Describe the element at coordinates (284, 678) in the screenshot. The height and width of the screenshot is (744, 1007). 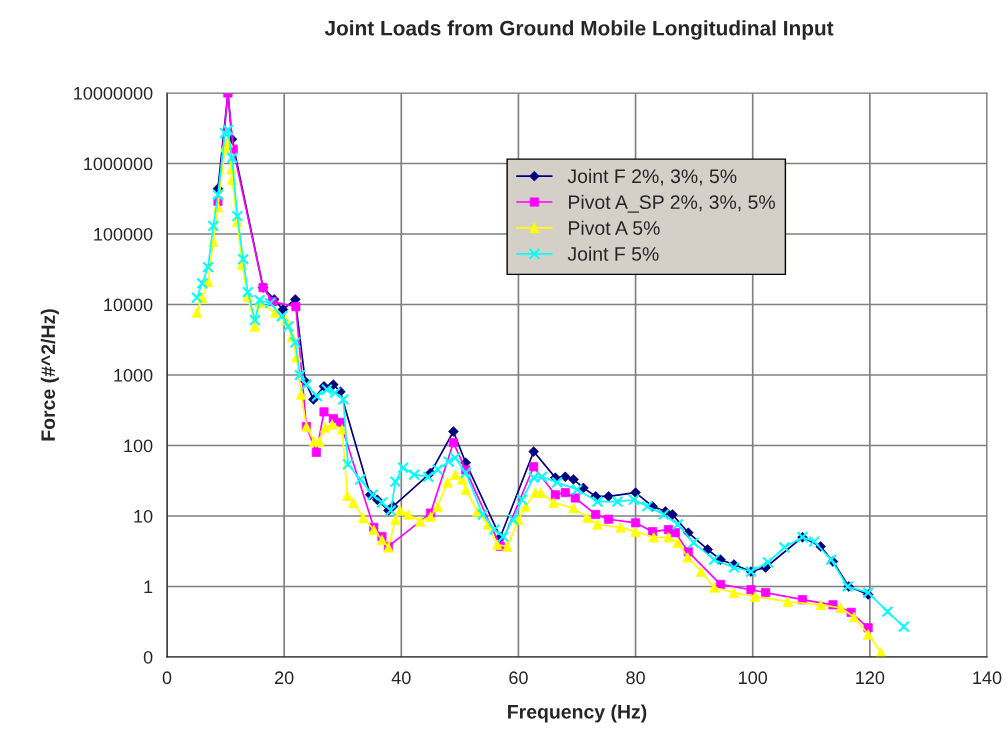
I see `x-tick-label: 20` at that location.